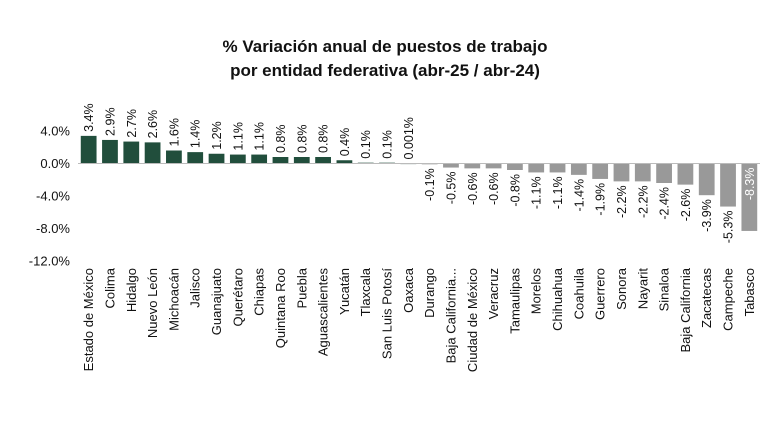  I want to click on data-label: -5.3%, so click(729, 227).